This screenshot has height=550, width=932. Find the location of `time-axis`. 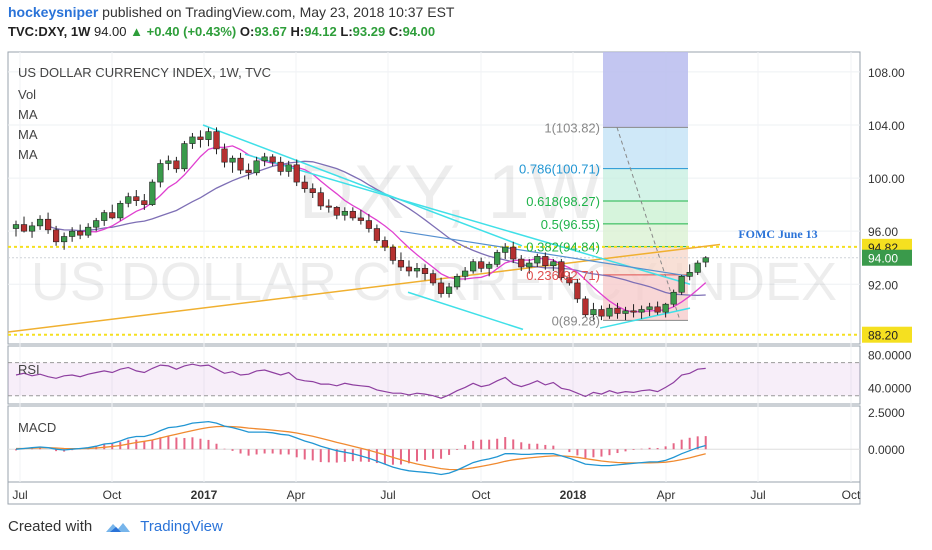

time-axis is located at coordinates (434, 493).